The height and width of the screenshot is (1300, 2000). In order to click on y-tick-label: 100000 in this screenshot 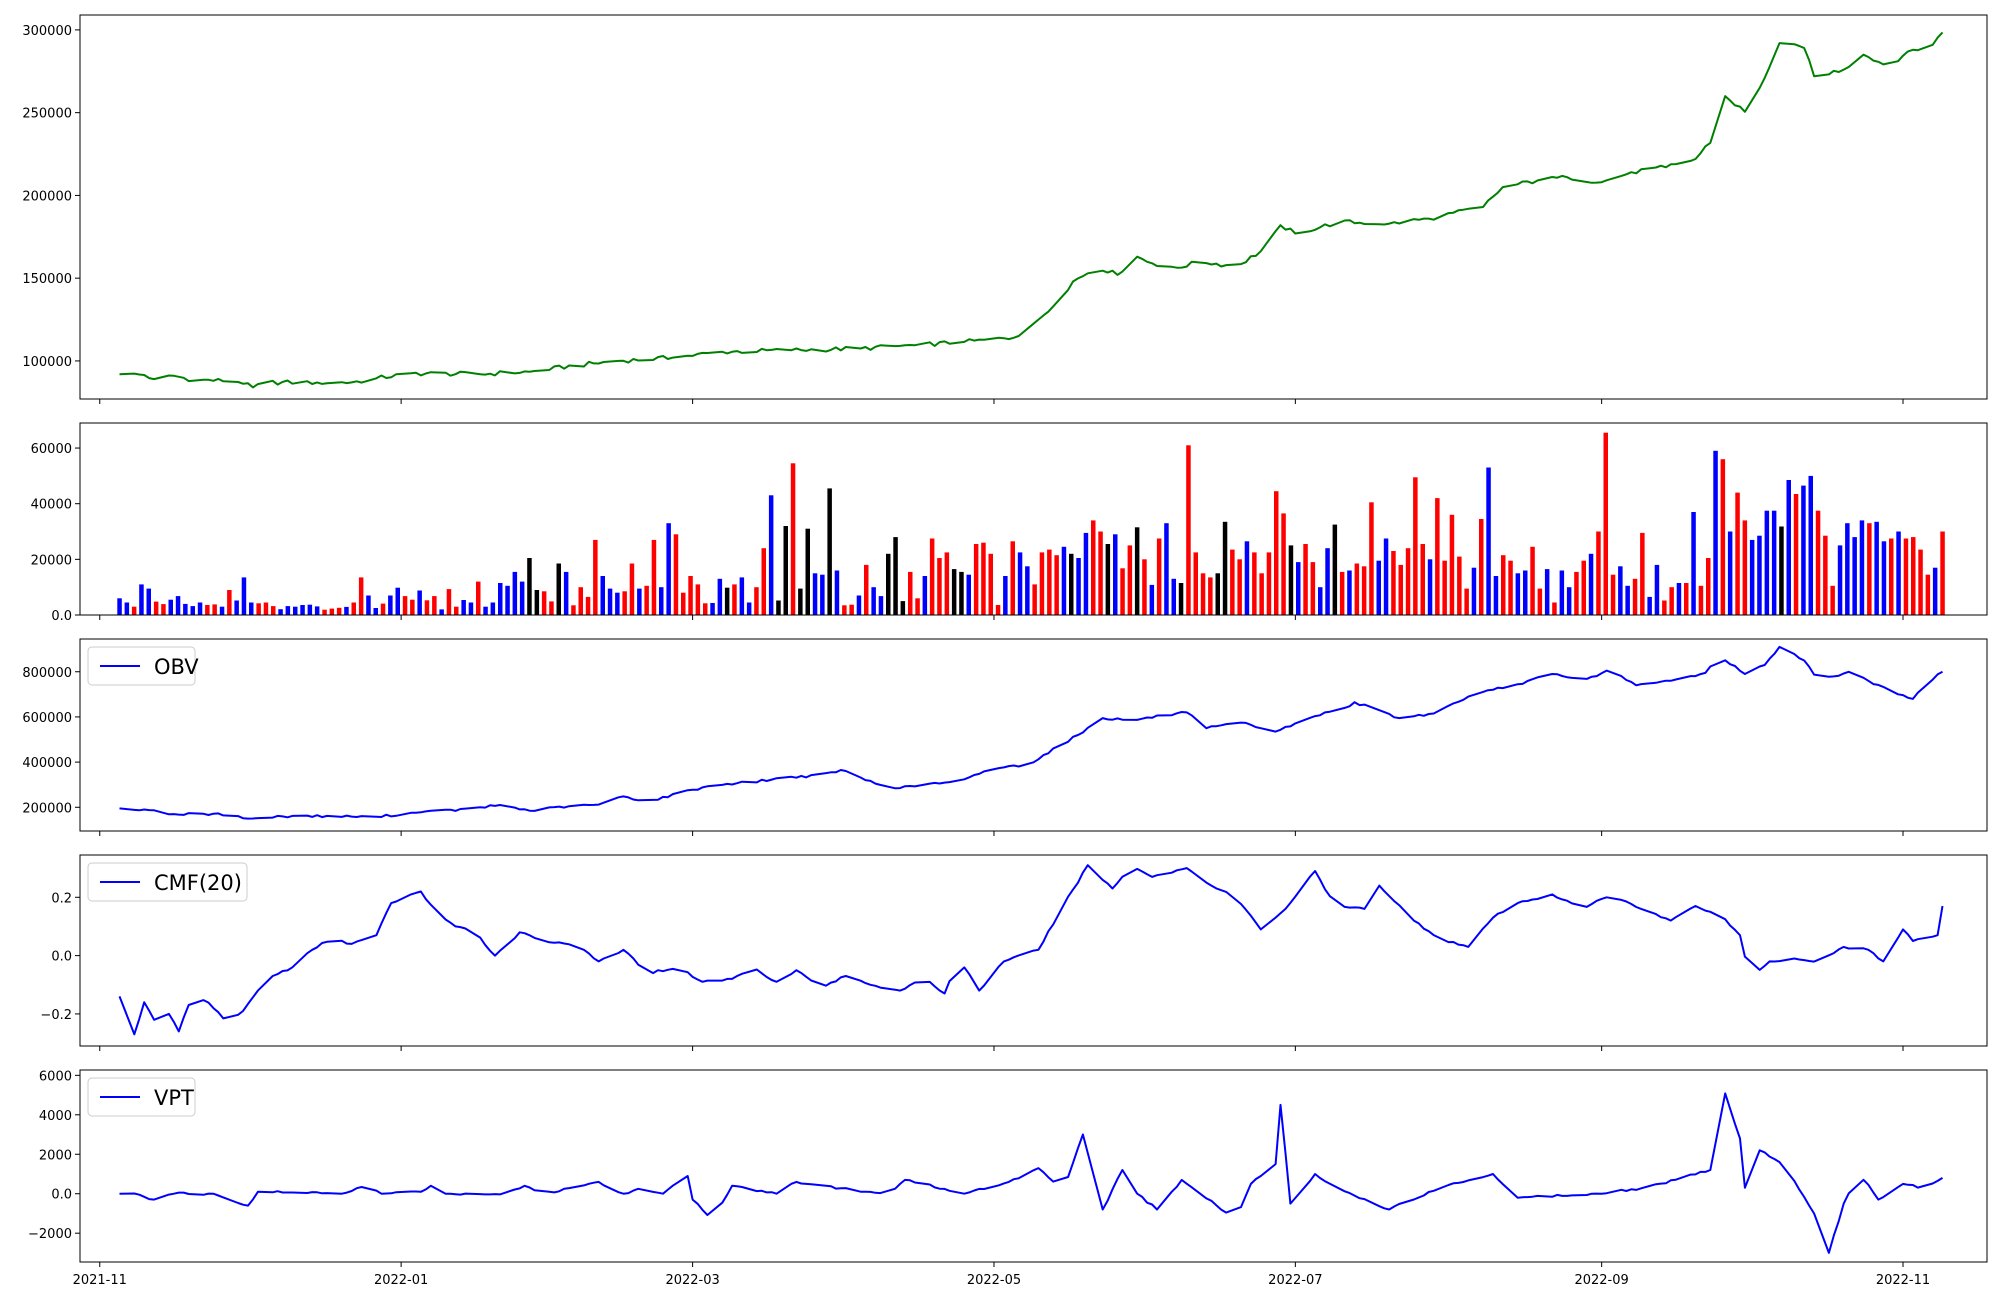, I will do `click(47, 362)`.